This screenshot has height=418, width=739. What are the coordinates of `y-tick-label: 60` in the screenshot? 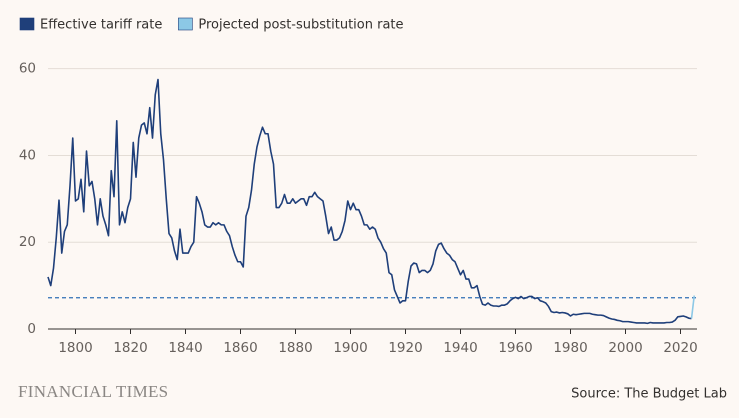 It's located at (27, 69).